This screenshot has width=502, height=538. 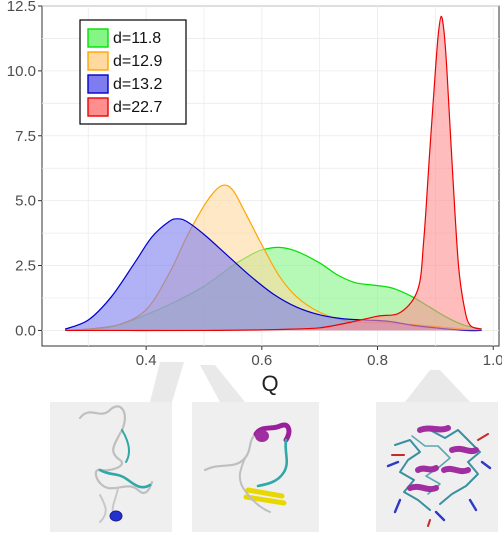 I want to click on y-tick-label: 5.0, so click(x=25, y=201).